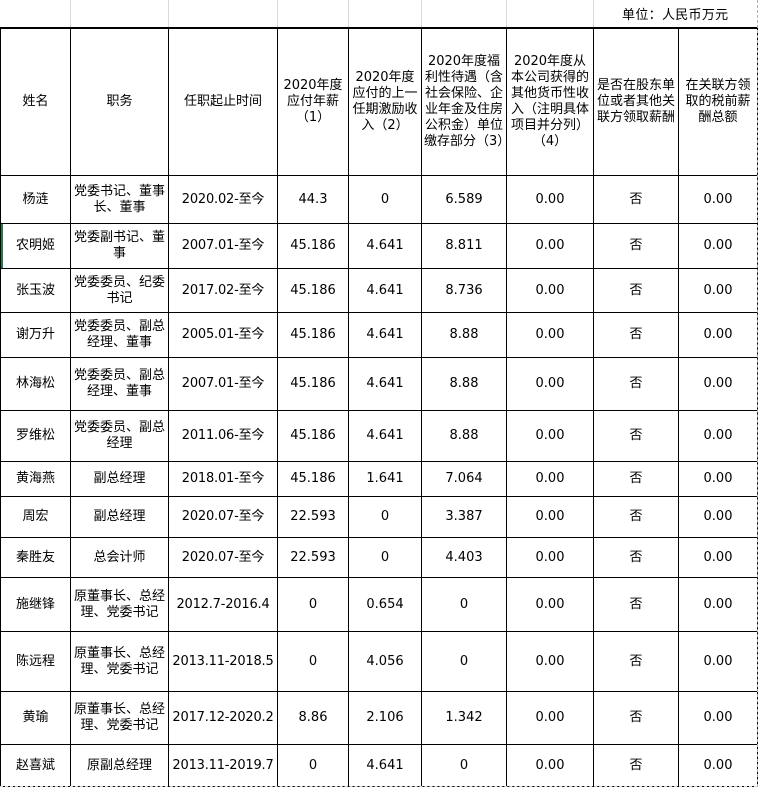  I want to click on cell-period: 2012.7-2016.4, so click(223, 604).